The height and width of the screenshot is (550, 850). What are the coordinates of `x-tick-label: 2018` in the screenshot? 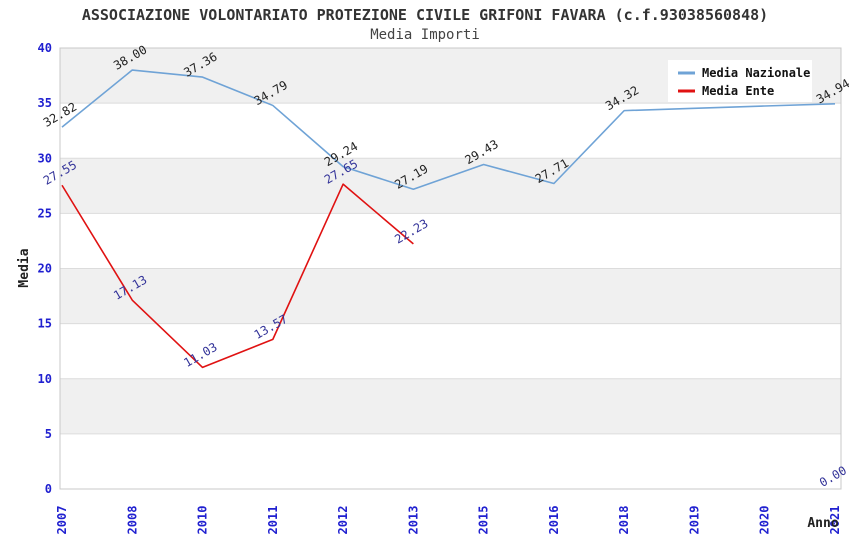 It's located at (624, 520).